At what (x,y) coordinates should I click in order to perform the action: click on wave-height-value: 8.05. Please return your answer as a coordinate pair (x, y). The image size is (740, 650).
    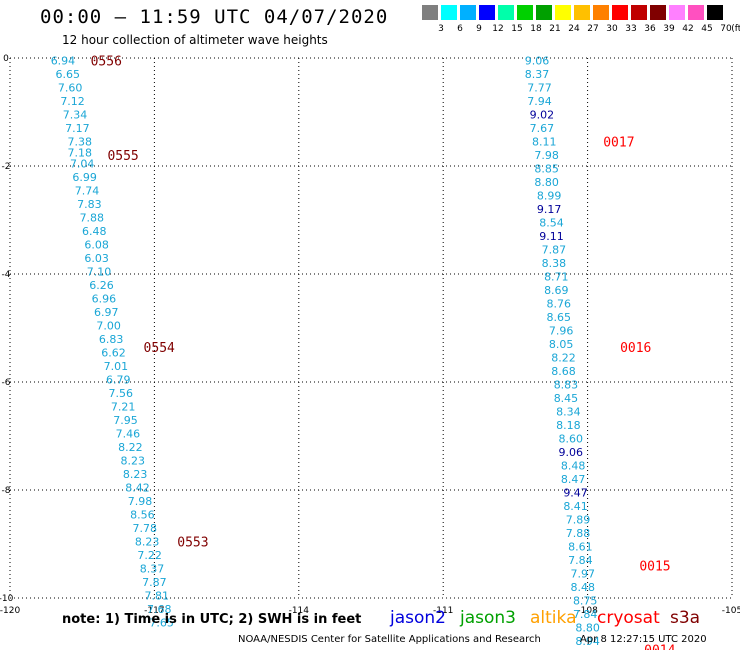
    Looking at the image, I should click on (561, 344).